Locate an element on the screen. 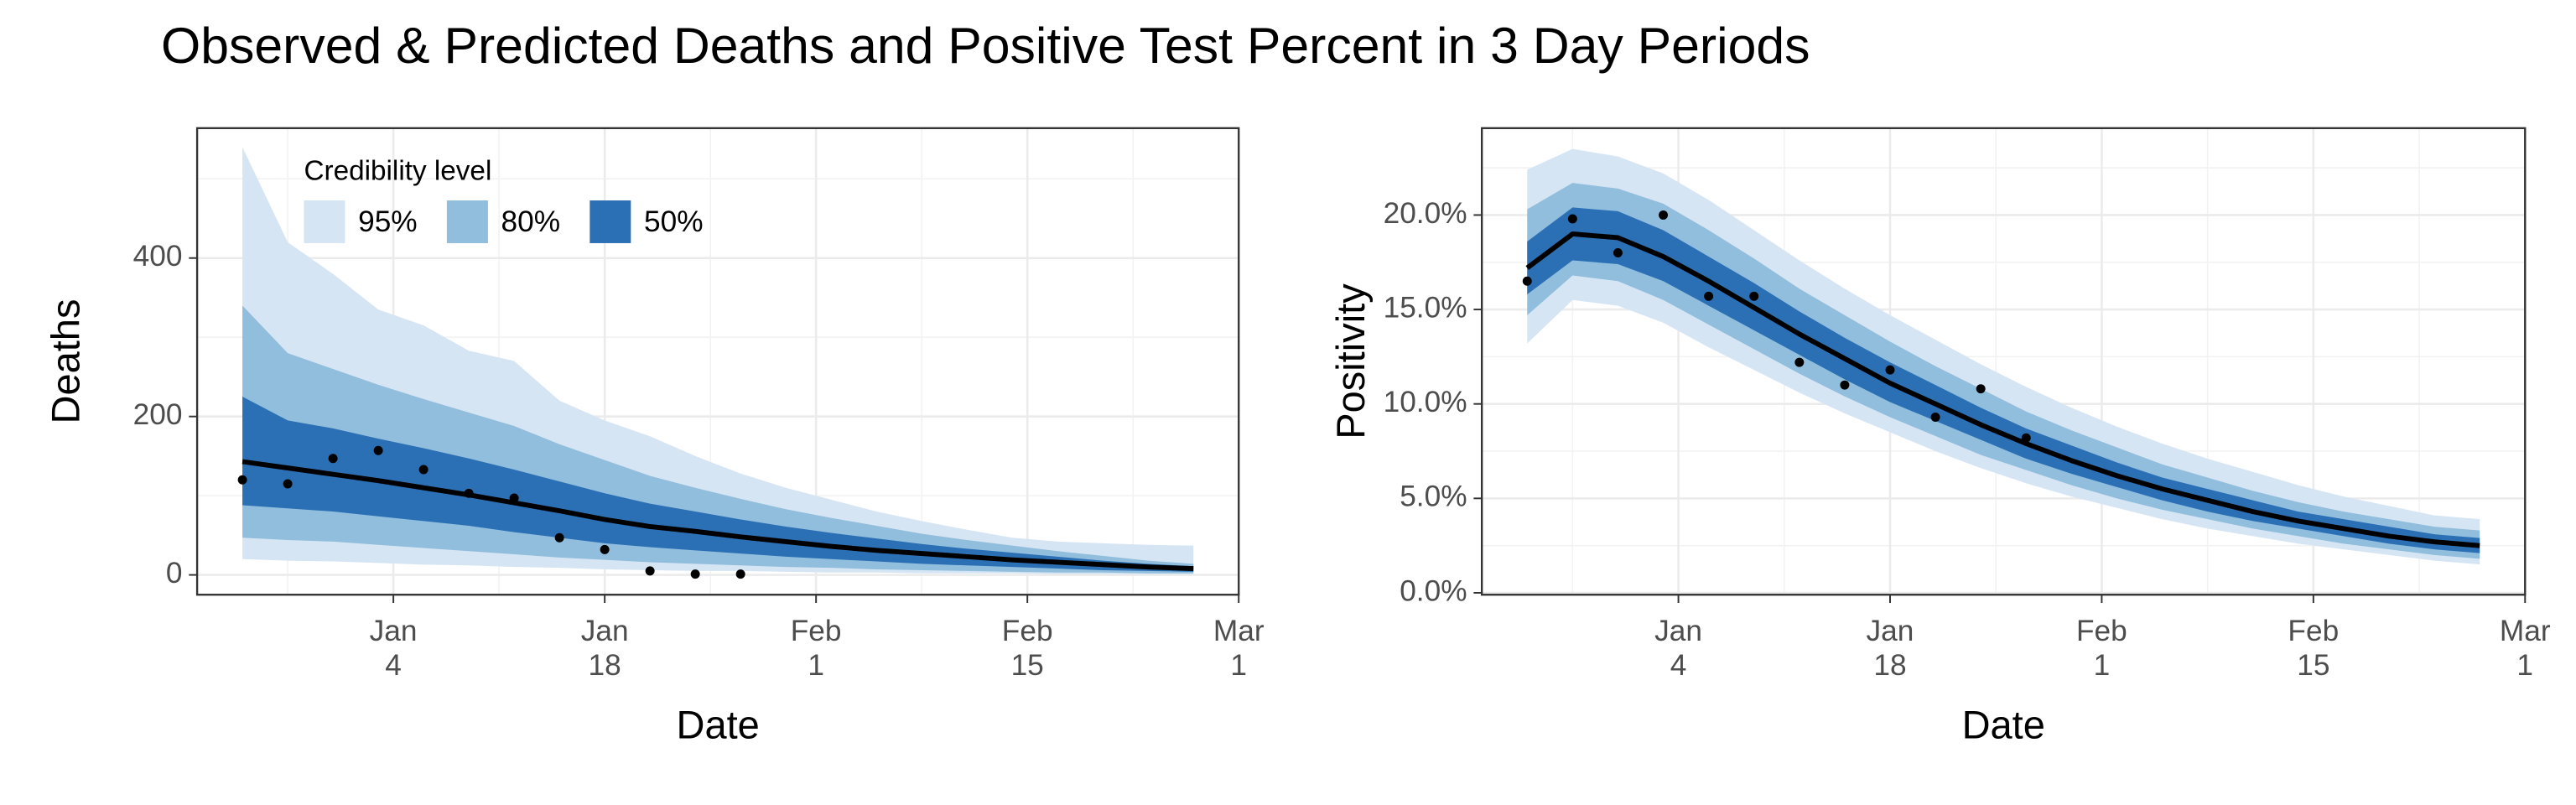  legend-title: Credibility level is located at coordinates (397, 171).